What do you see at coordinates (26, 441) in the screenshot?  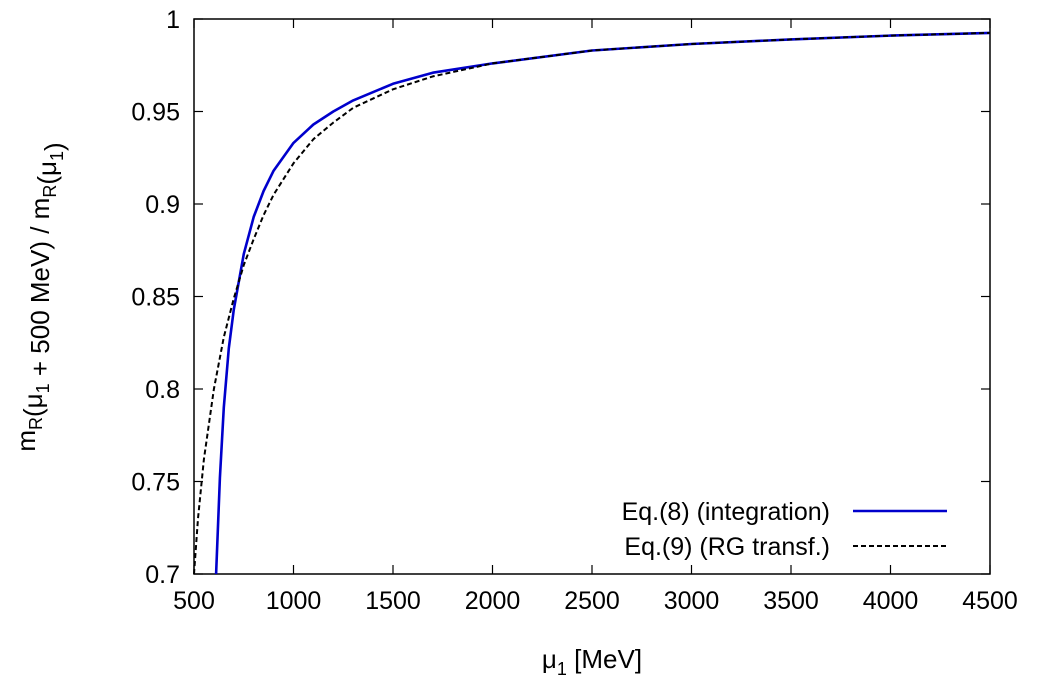 I see `y-label-part: m` at bounding box center [26, 441].